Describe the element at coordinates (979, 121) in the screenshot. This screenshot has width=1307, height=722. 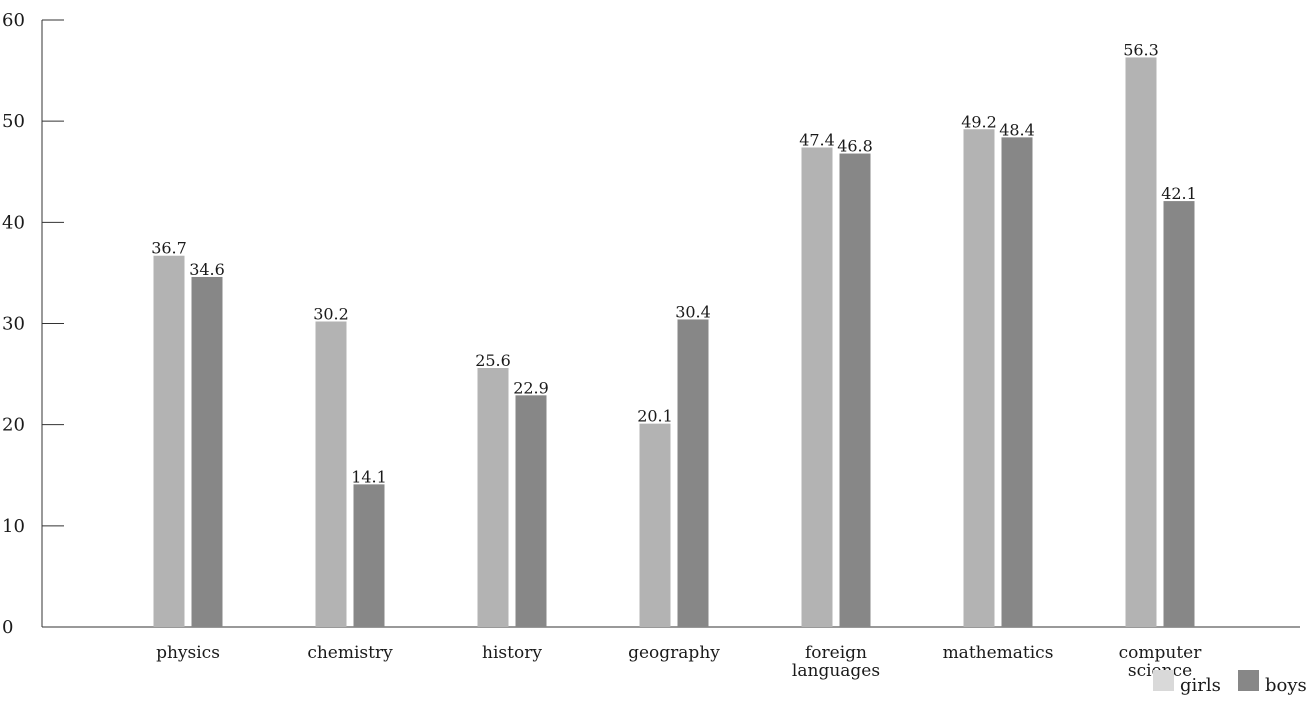
I see `value-label-girls-5: 49.2` at that location.